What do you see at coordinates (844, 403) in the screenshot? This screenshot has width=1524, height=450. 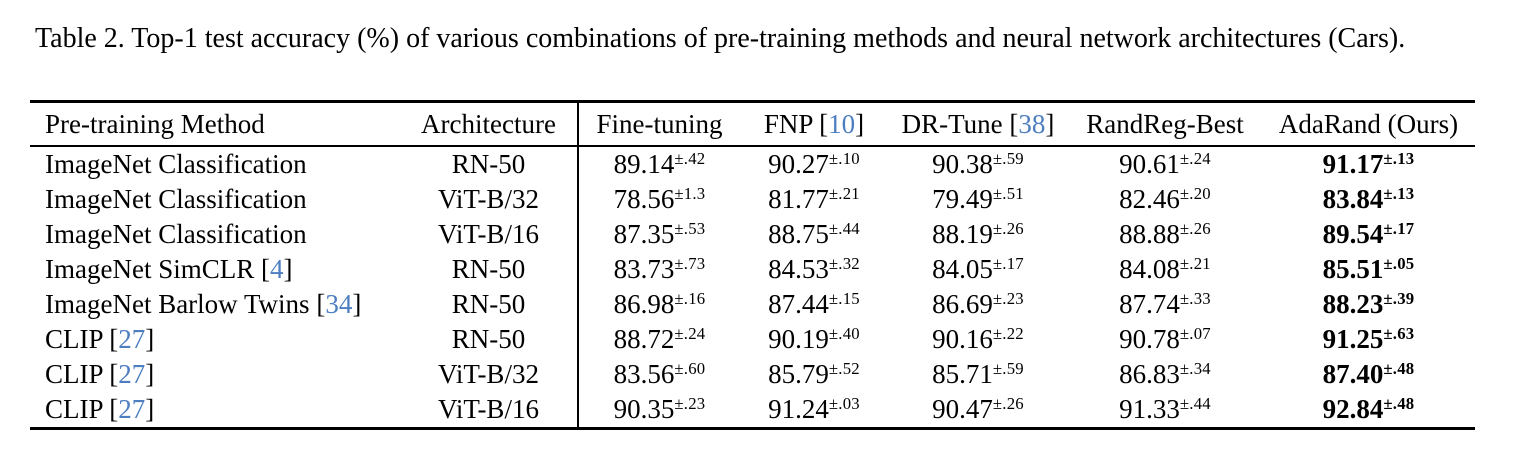 I see `stddev-superscript: ±.03` at bounding box center [844, 403].